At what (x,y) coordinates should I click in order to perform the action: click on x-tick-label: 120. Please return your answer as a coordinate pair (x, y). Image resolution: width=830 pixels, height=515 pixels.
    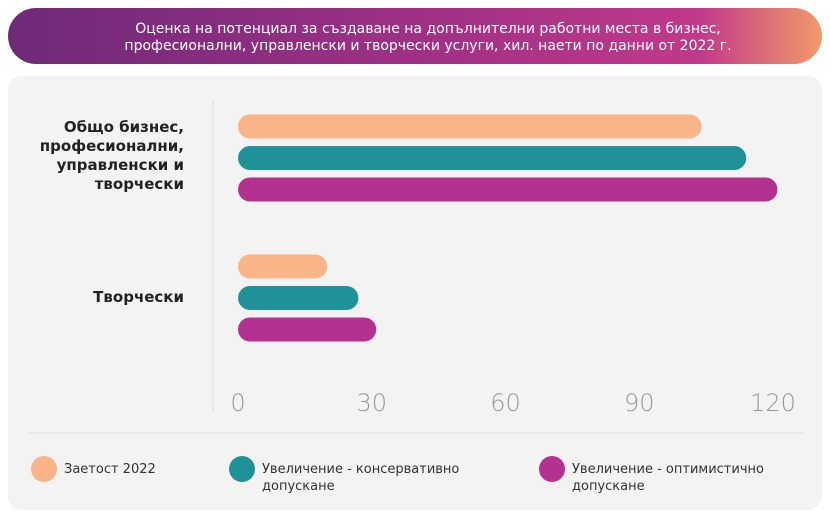
    Looking at the image, I should click on (773, 403).